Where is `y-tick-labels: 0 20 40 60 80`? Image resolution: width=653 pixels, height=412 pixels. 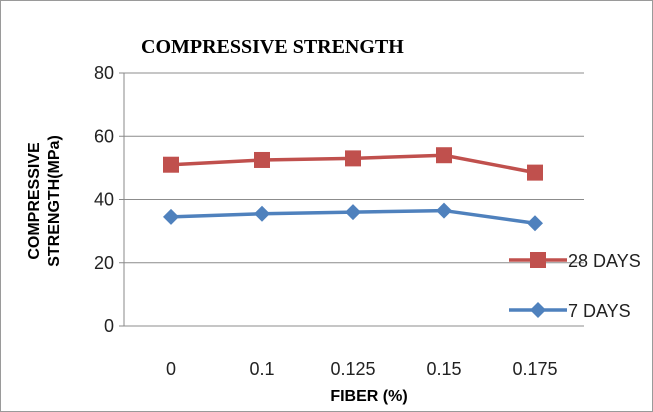 y-tick-labels: 0 20 40 60 80 is located at coordinates (104, 199).